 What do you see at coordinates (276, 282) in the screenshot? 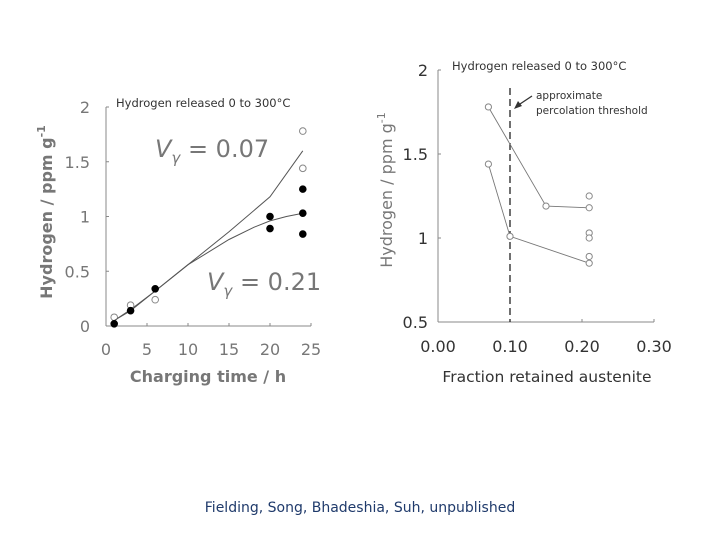
I see `vgamma-021-rest: = 0.21` at bounding box center [276, 282].